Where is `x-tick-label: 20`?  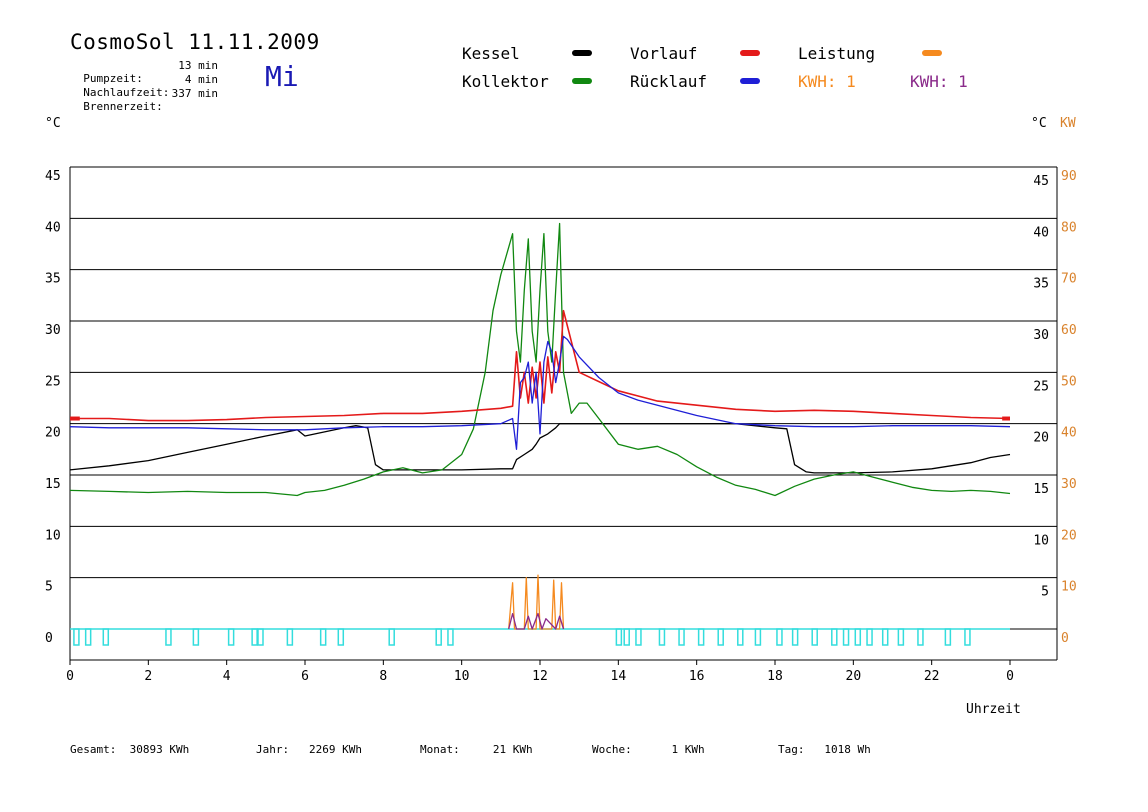
x-tick-label: 20 is located at coordinates (854, 676).